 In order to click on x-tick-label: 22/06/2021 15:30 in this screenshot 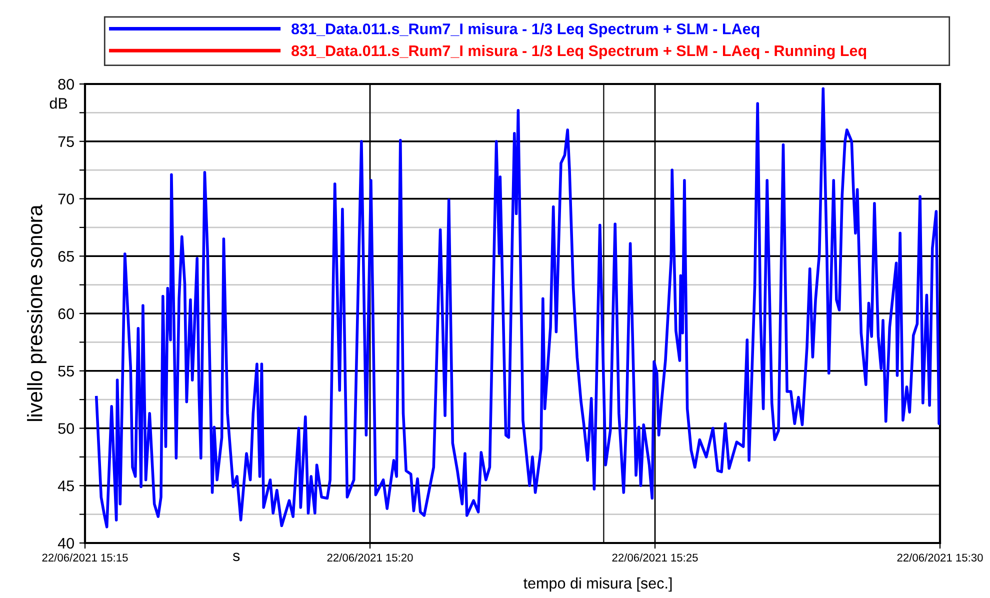, I will do `click(940, 557)`.